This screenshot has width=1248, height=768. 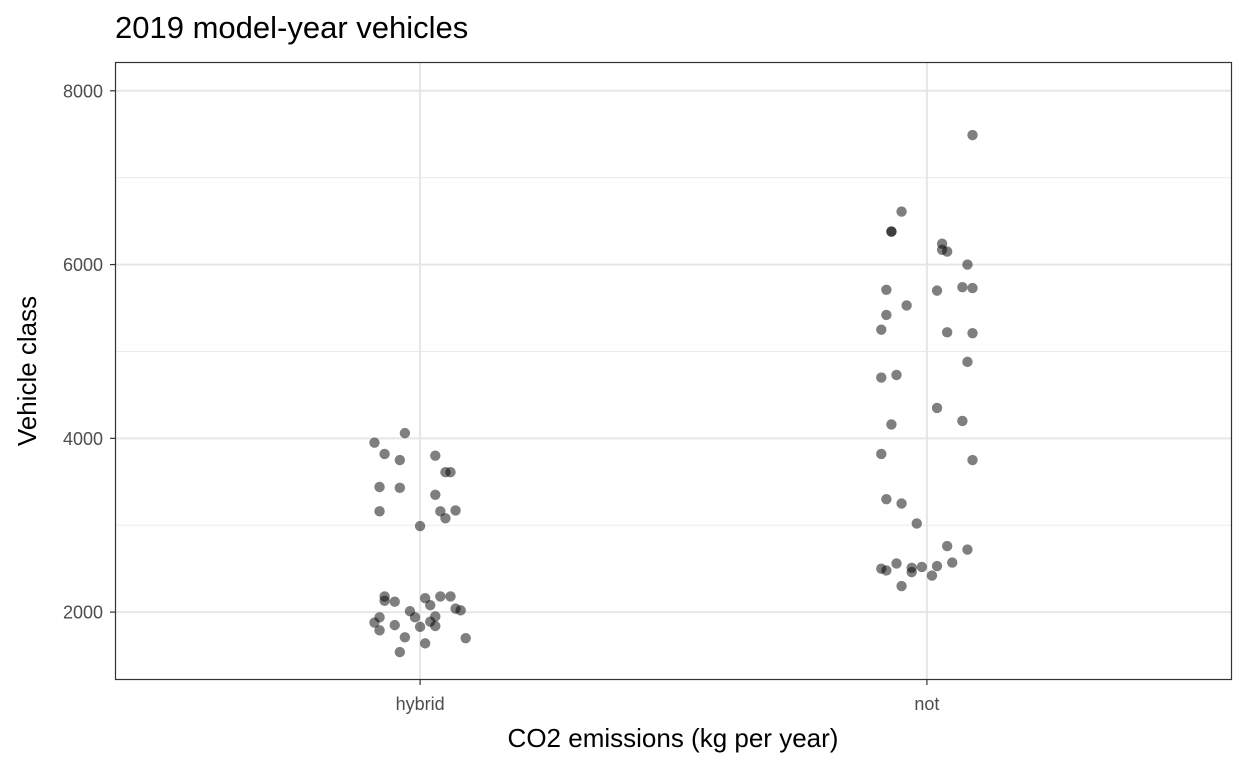 What do you see at coordinates (89, 352) in the screenshot?
I see `y-axis: 2000 4000 6000 8000` at bounding box center [89, 352].